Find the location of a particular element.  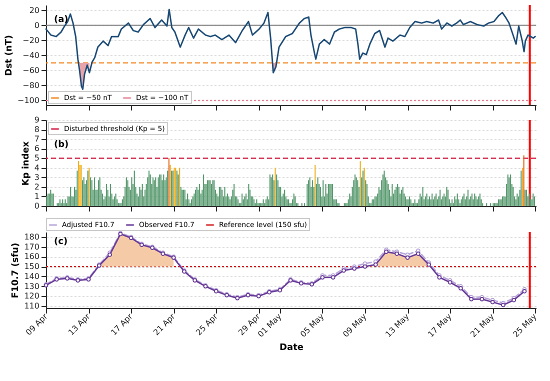

y-tick-label: −100 is located at coordinates (29, 100).